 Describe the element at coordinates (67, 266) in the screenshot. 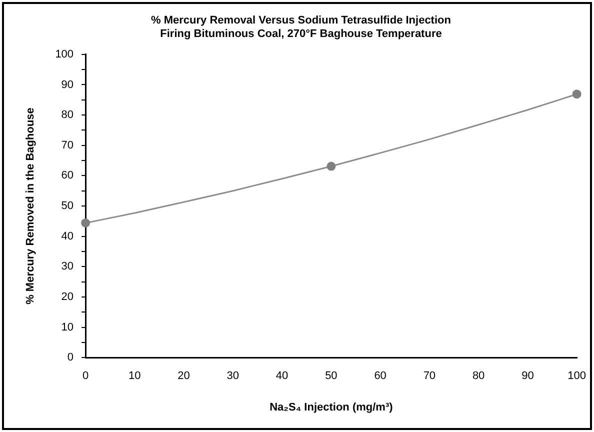

I see `y-tick-label: 30` at that location.